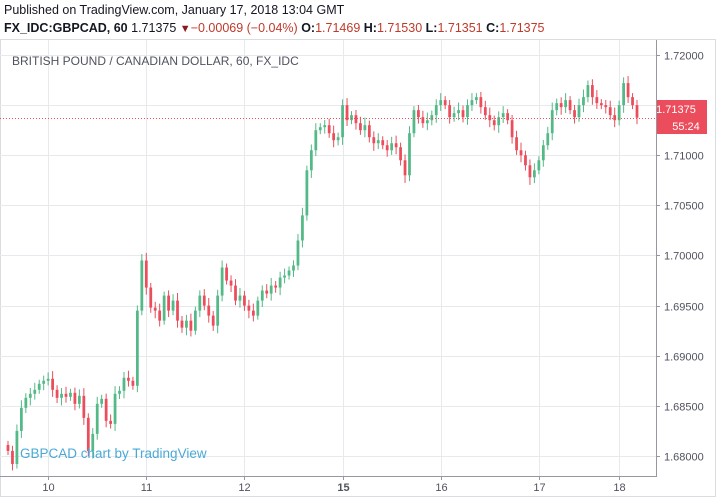 This screenshot has width=716, height=498. I want to click on y-tick-label: 1.68000, so click(684, 458).